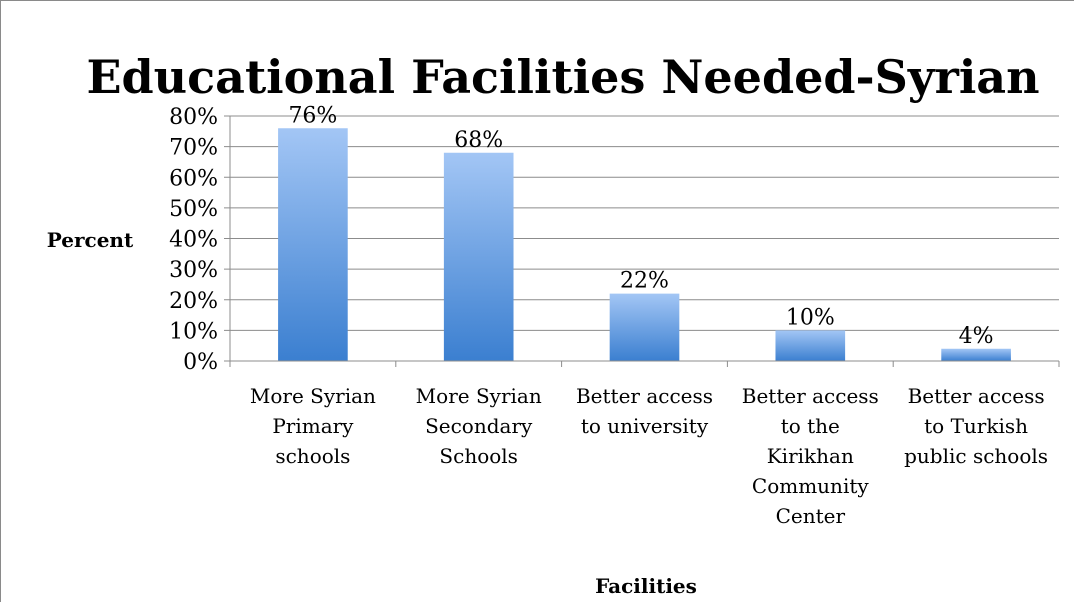 This screenshot has width=1074, height=603. What do you see at coordinates (193, 301) in the screenshot?
I see `y-tick-label: 20%` at bounding box center [193, 301].